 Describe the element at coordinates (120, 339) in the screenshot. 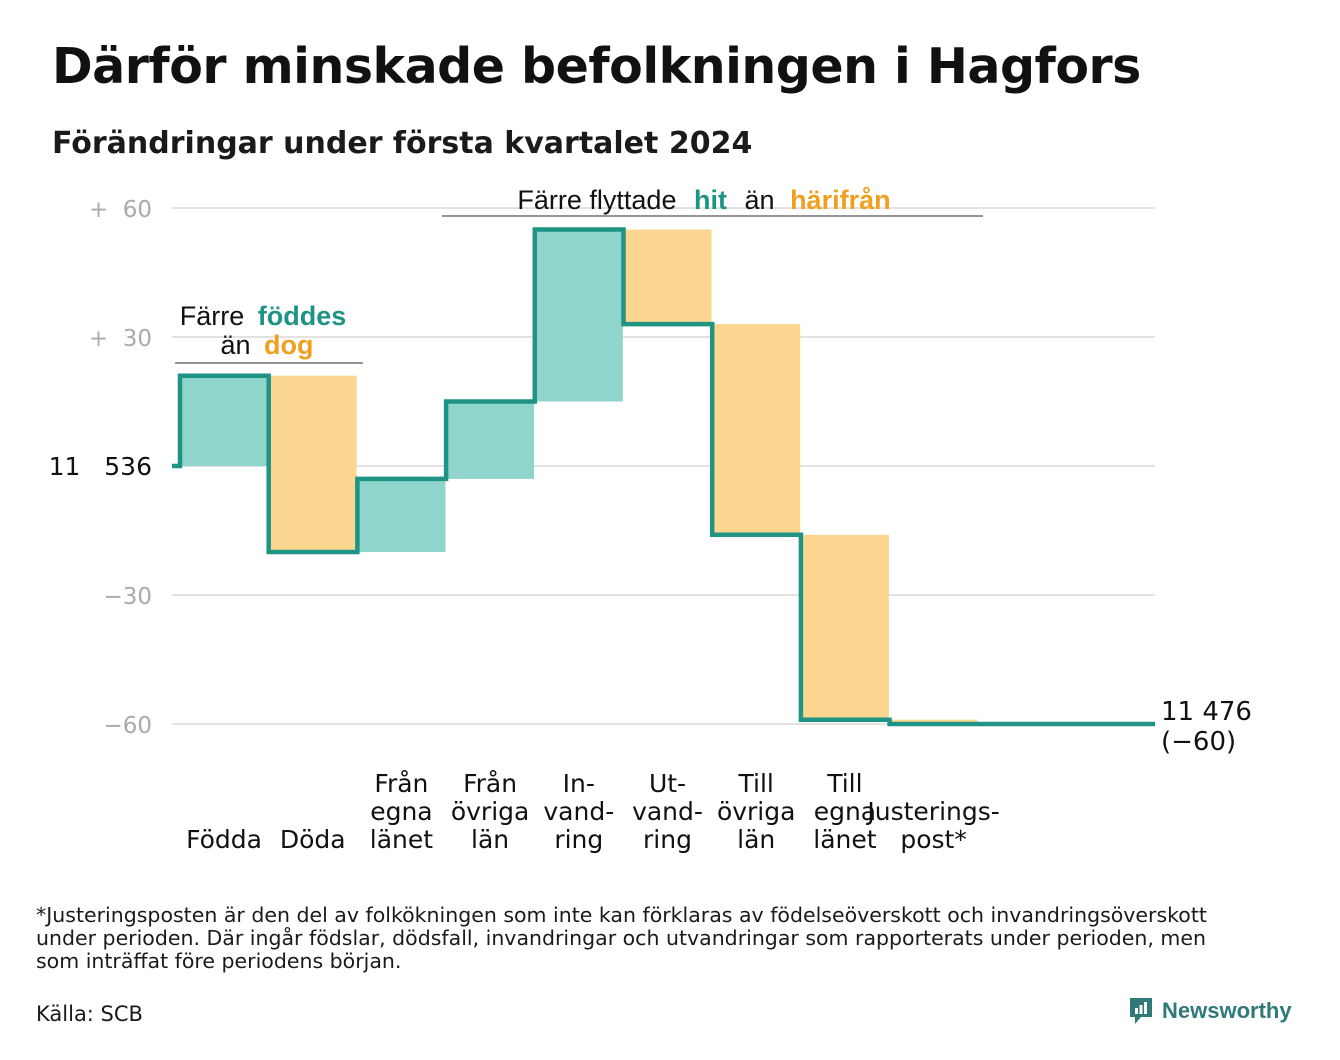

I see `y-tick-label: + 30` at that location.